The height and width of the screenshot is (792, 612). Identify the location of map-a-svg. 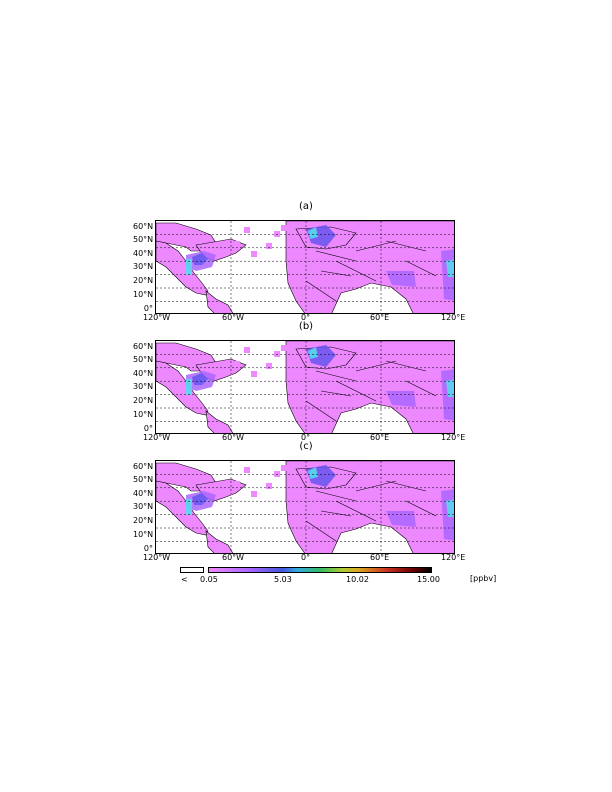
(305, 267).